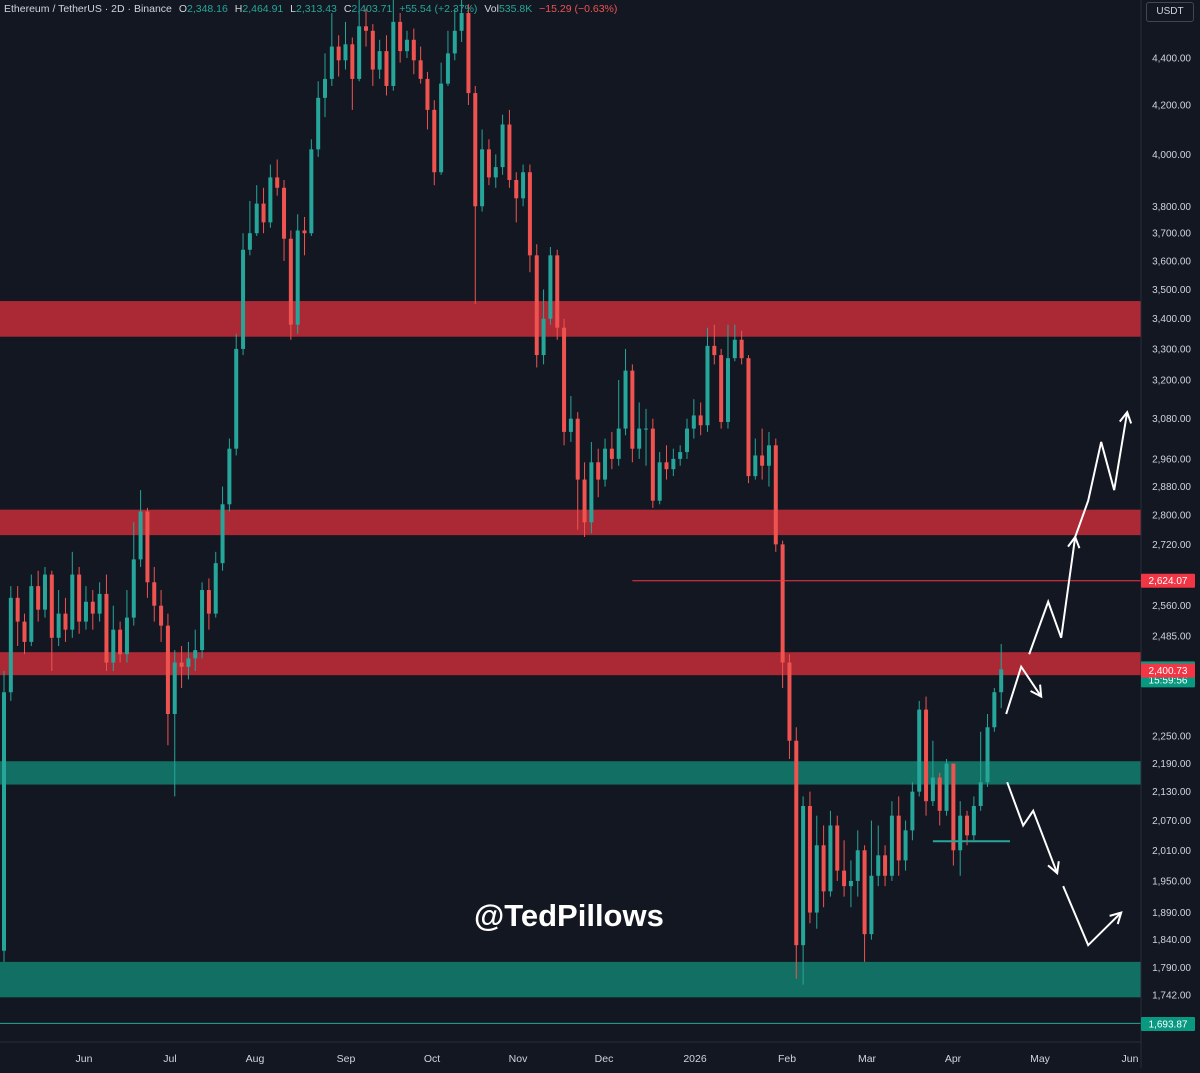 The image size is (1200, 1073). What do you see at coordinates (1171, 207) in the screenshot?
I see `y-tick-label: 3,800.00` at bounding box center [1171, 207].